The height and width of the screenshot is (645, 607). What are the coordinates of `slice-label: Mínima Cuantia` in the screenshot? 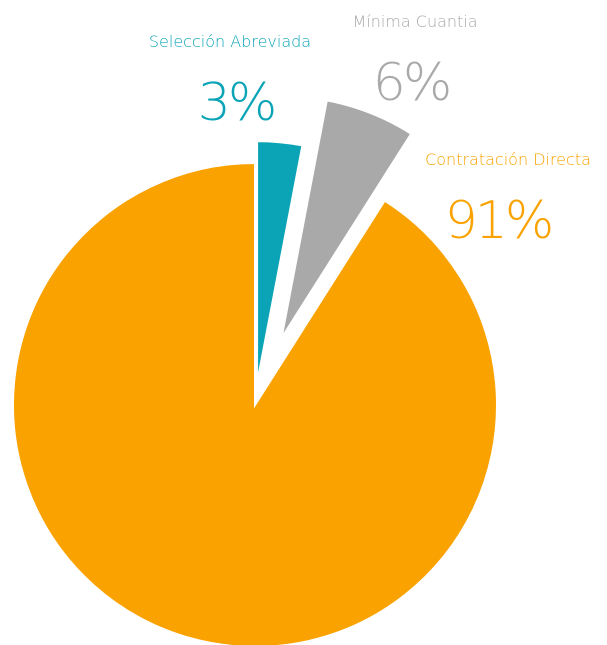 It's located at (414, 21).